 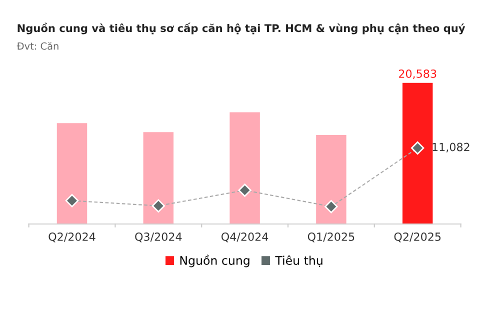 I want to click on data-label: 11,082, so click(x=451, y=147).